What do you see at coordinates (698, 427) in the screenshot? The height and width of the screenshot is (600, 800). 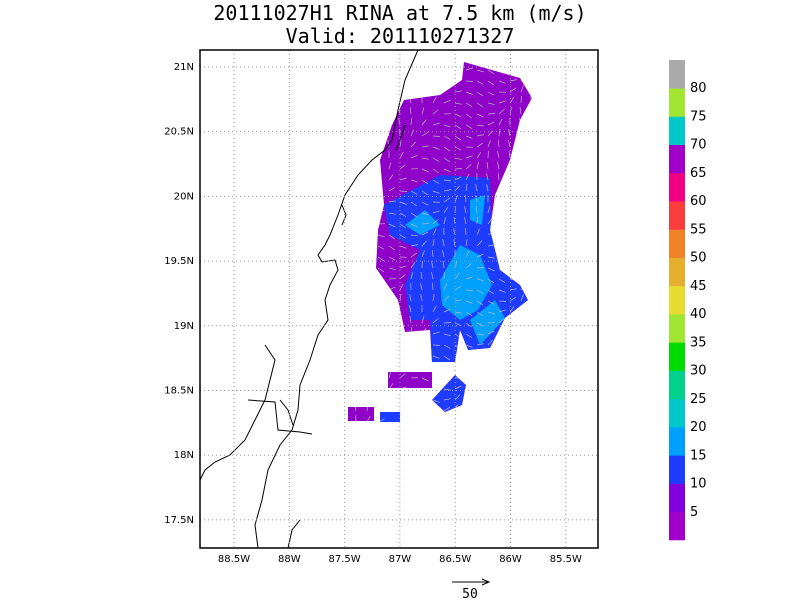 I see `colorbar-label: 20` at bounding box center [698, 427].